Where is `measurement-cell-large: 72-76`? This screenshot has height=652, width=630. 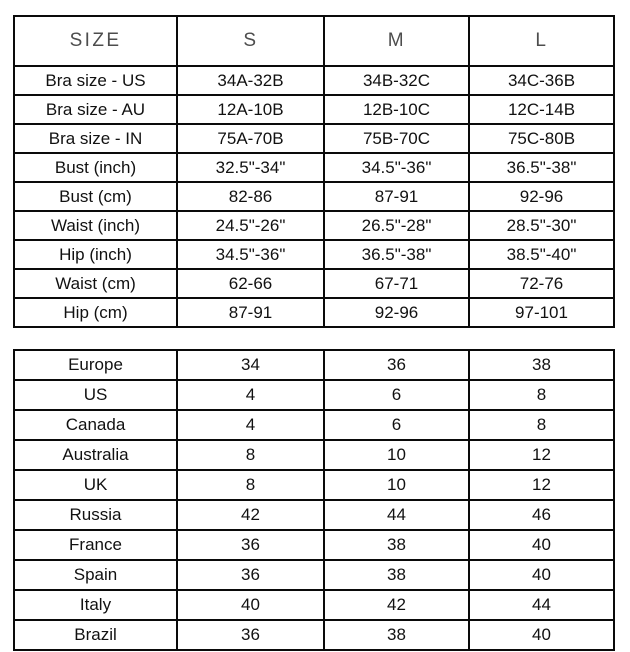 measurement-cell-large: 72-76 is located at coordinates (541, 283).